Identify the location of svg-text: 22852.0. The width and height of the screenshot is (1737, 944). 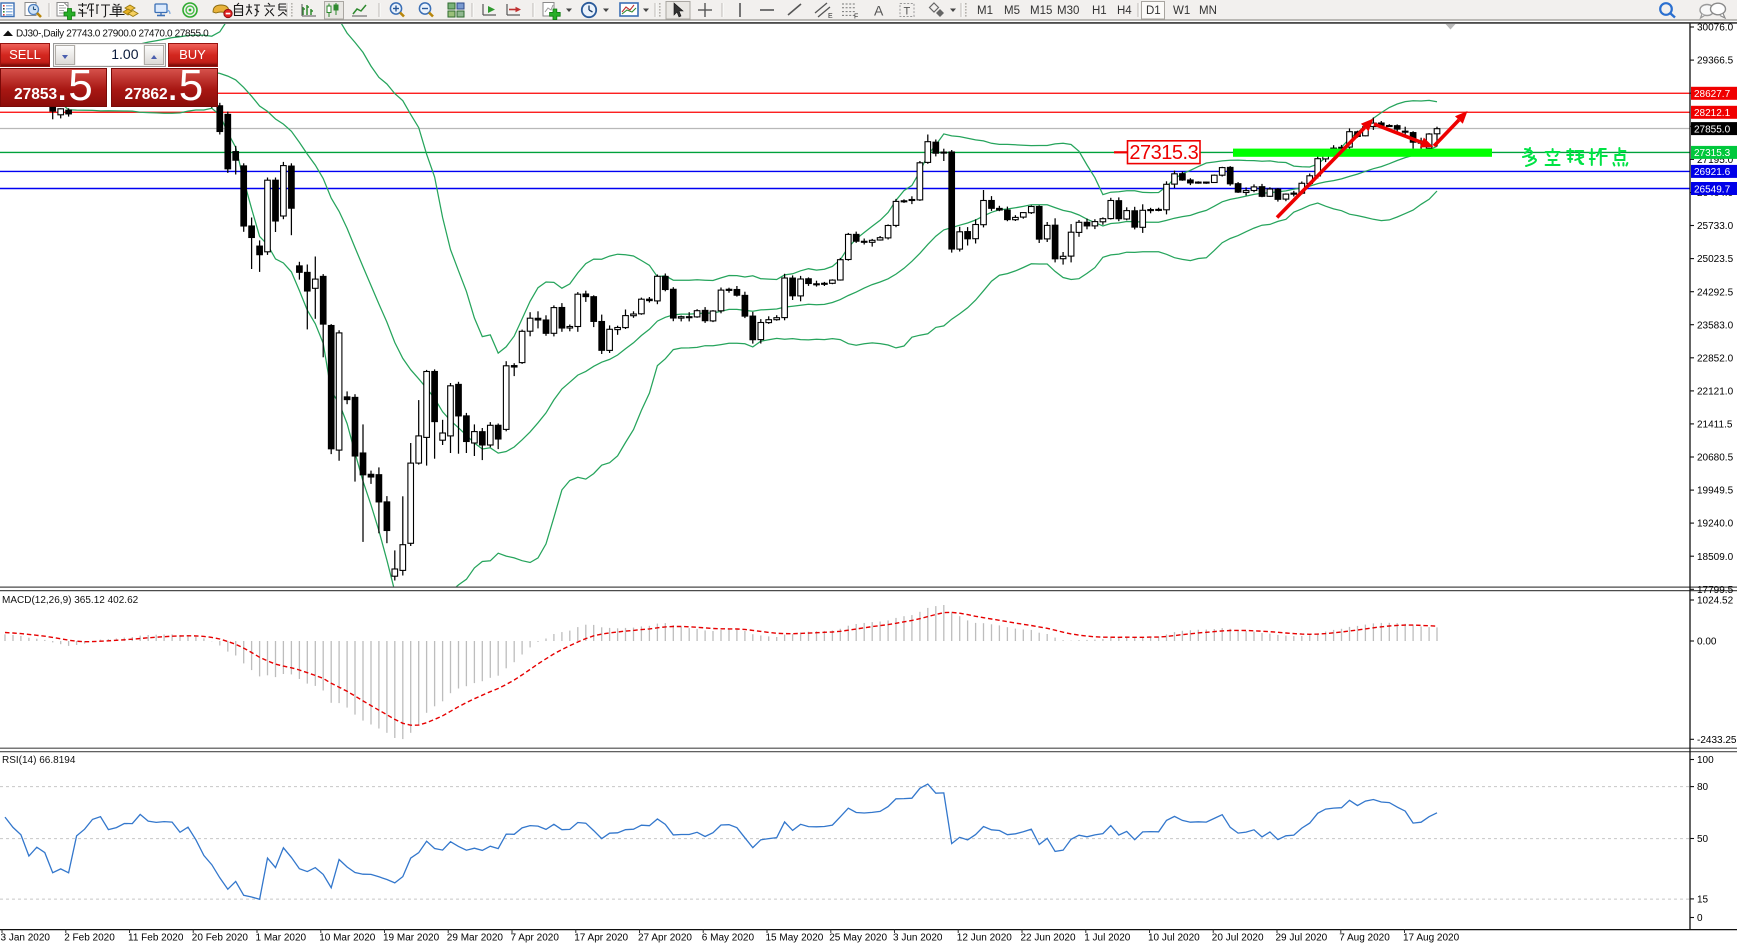
(1715, 358).